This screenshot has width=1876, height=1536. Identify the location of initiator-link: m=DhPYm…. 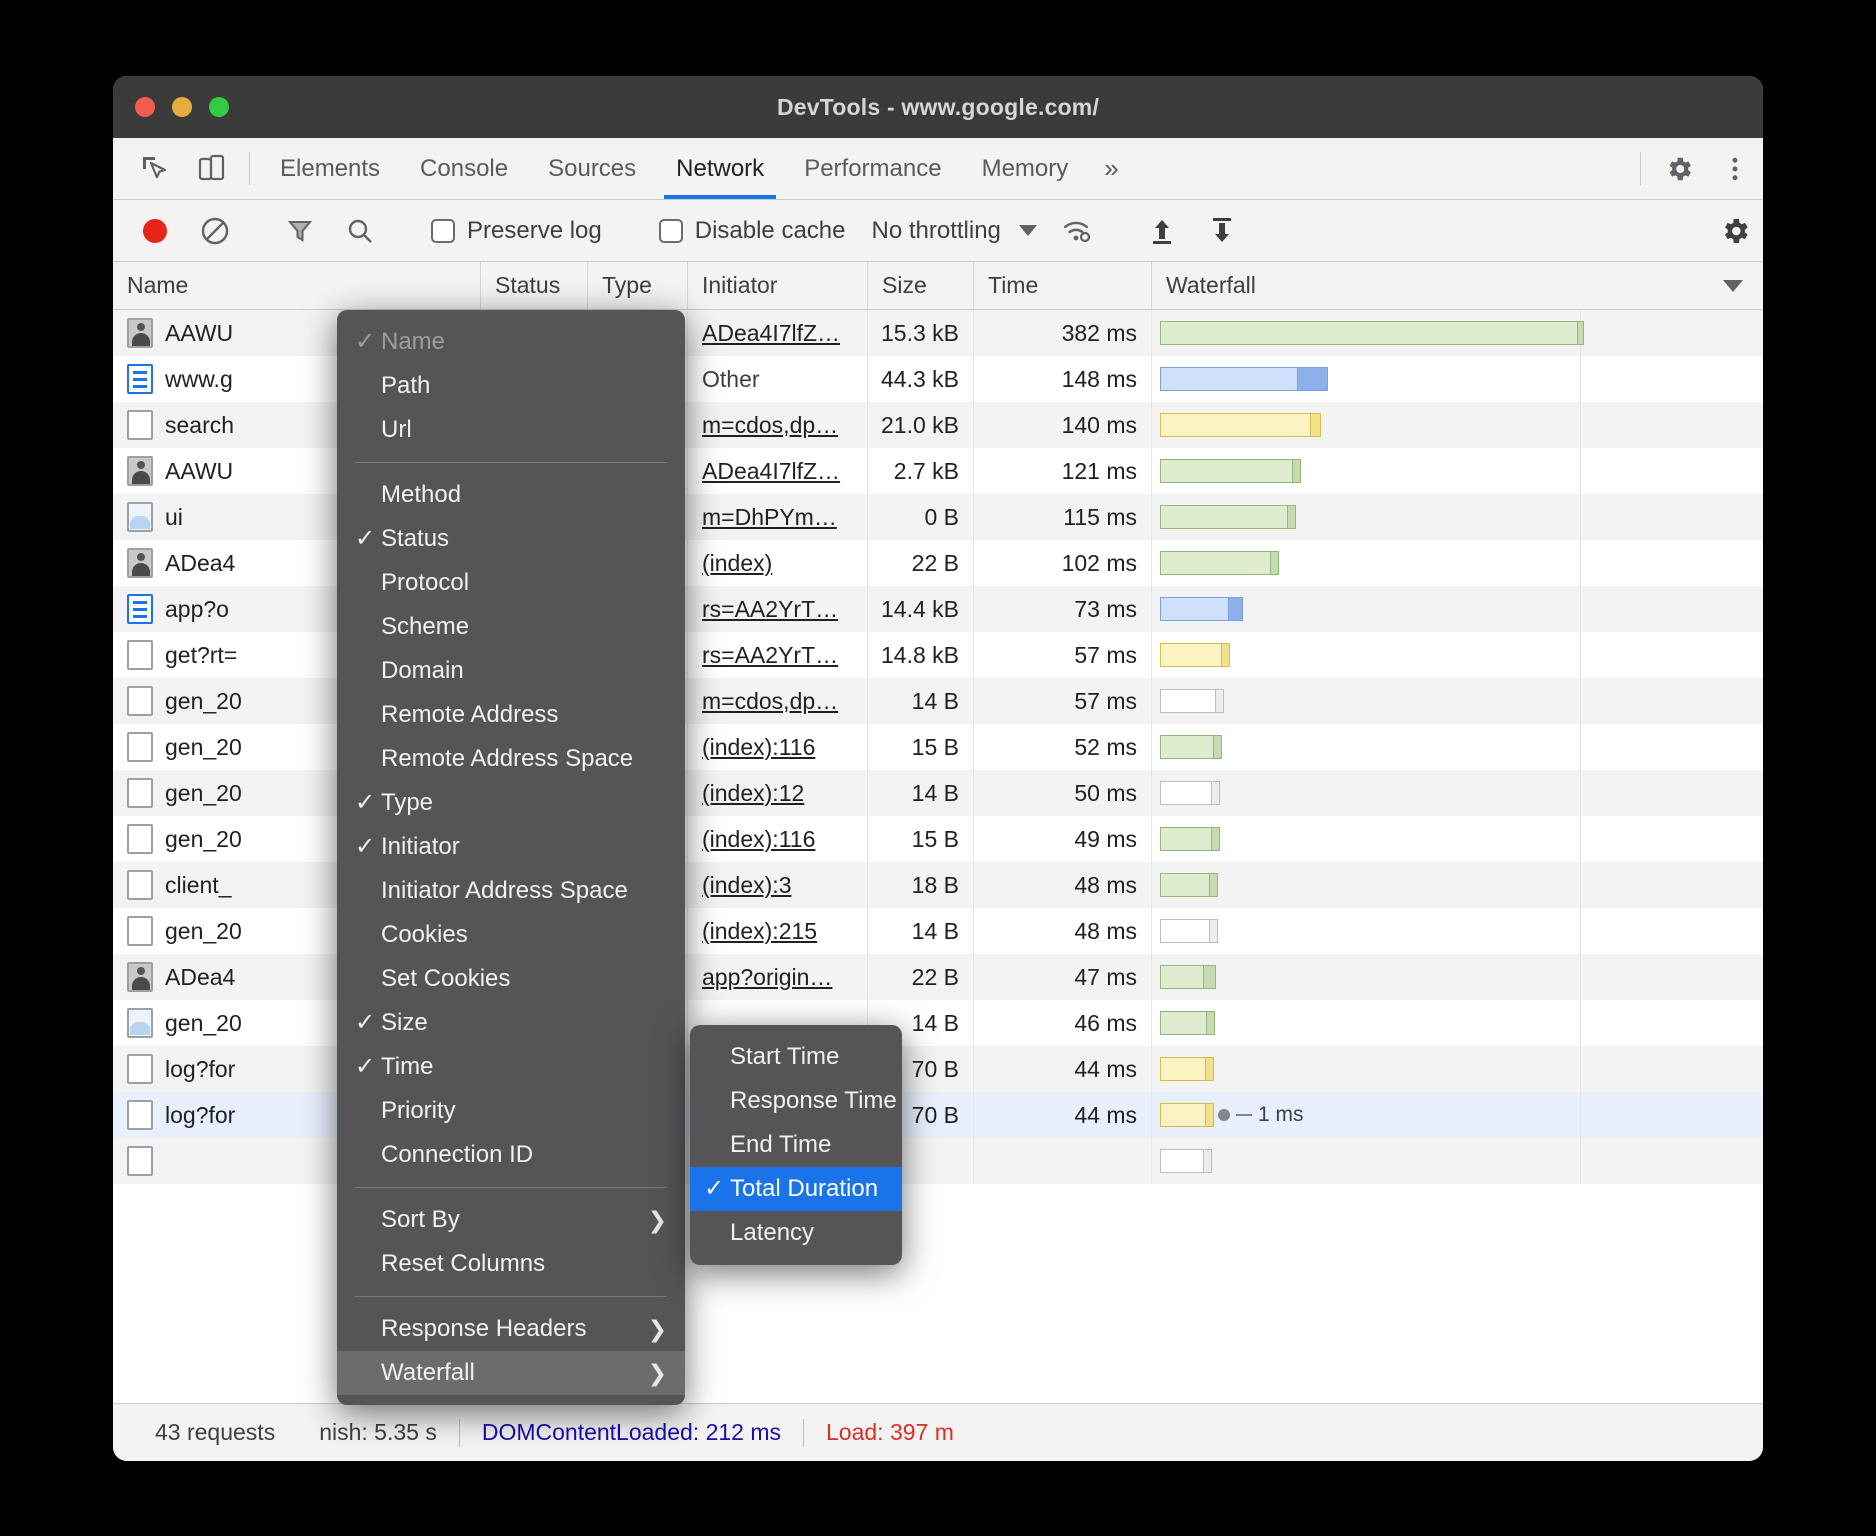
(769, 516).